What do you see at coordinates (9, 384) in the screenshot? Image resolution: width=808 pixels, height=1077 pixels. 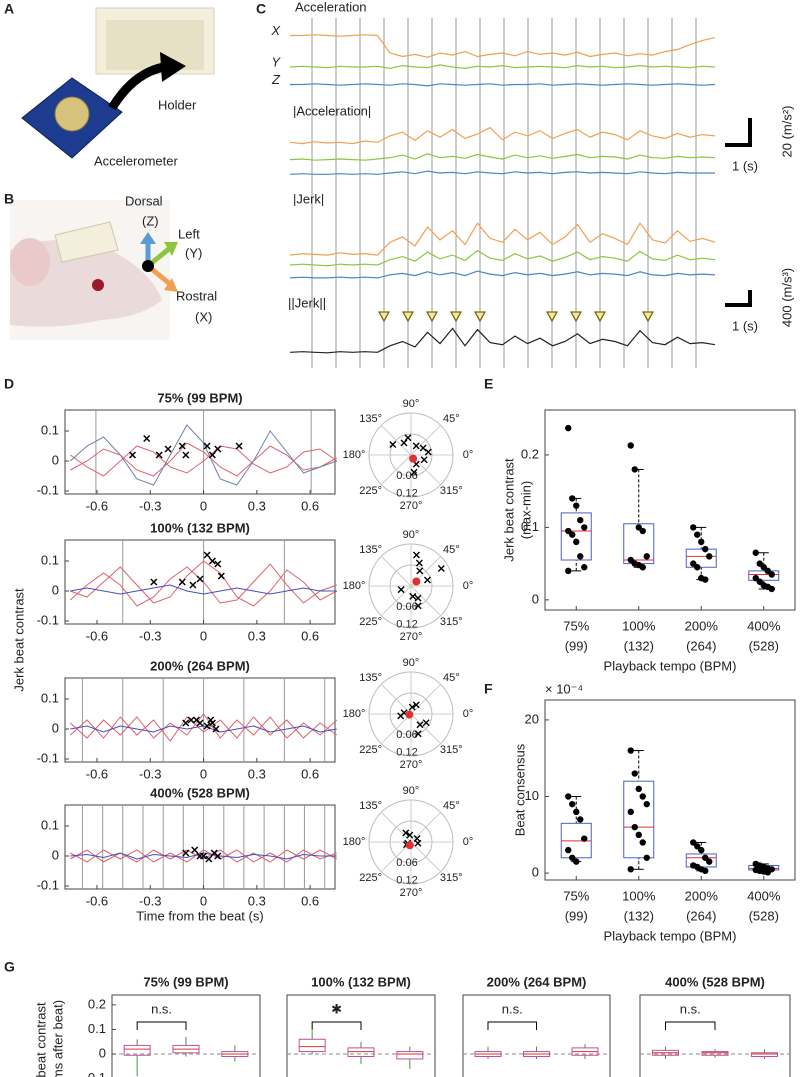 I see `panel-label: D` at bounding box center [9, 384].